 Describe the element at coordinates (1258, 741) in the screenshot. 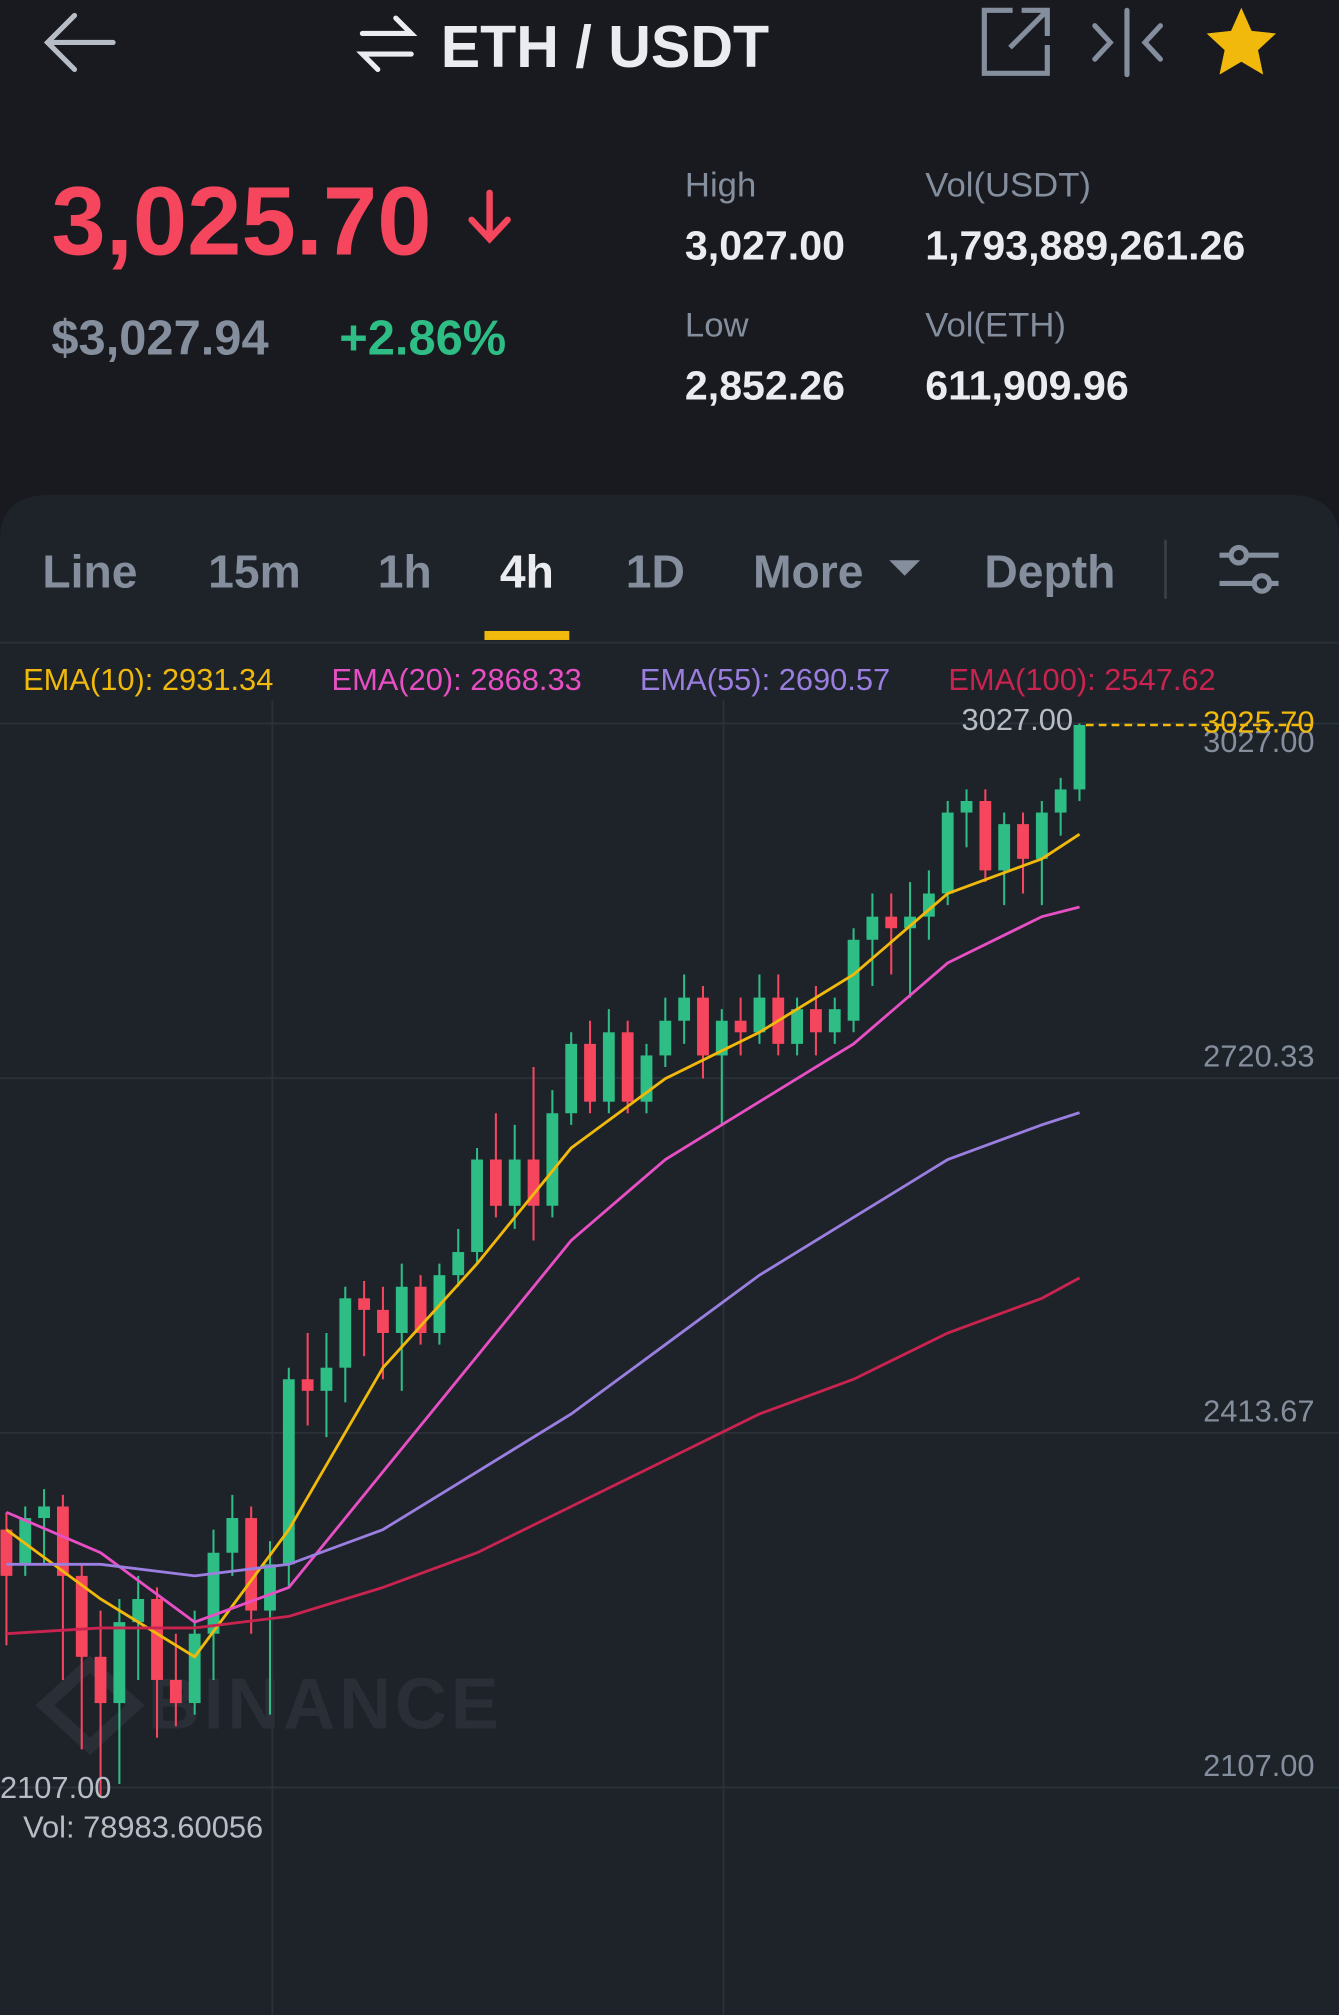

I see `y-tick-label: 3027.00` at that location.